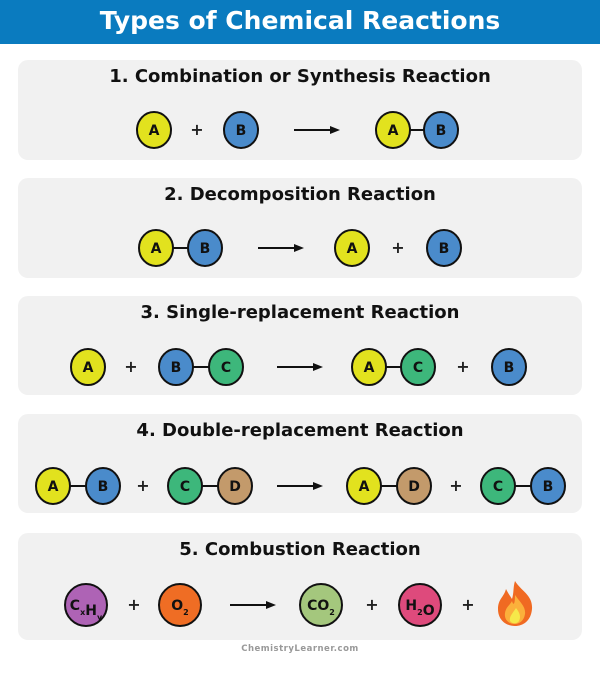 The image size is (600, 680). What do you see at coordinates (300, 76) in the screenshot?
I see `panel-title: 1. Combination or Synthesis Reaction` at bounding box center [300, 76].